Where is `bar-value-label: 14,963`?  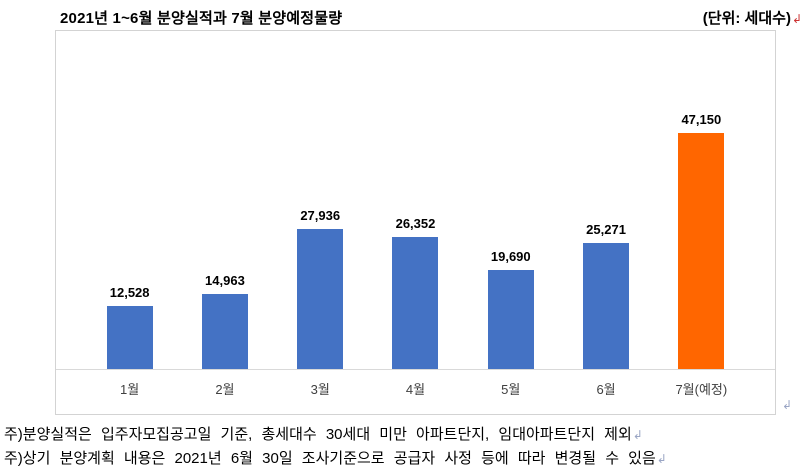
bar-value-label: 14,963 is located at coordinates (225, 280).